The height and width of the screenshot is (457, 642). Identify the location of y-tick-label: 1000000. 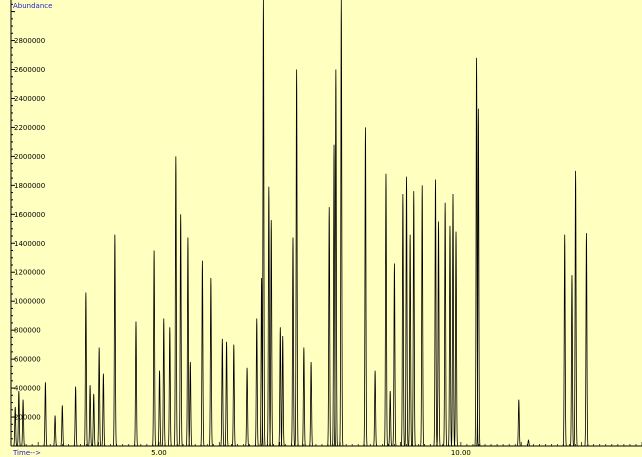
(29, 302).